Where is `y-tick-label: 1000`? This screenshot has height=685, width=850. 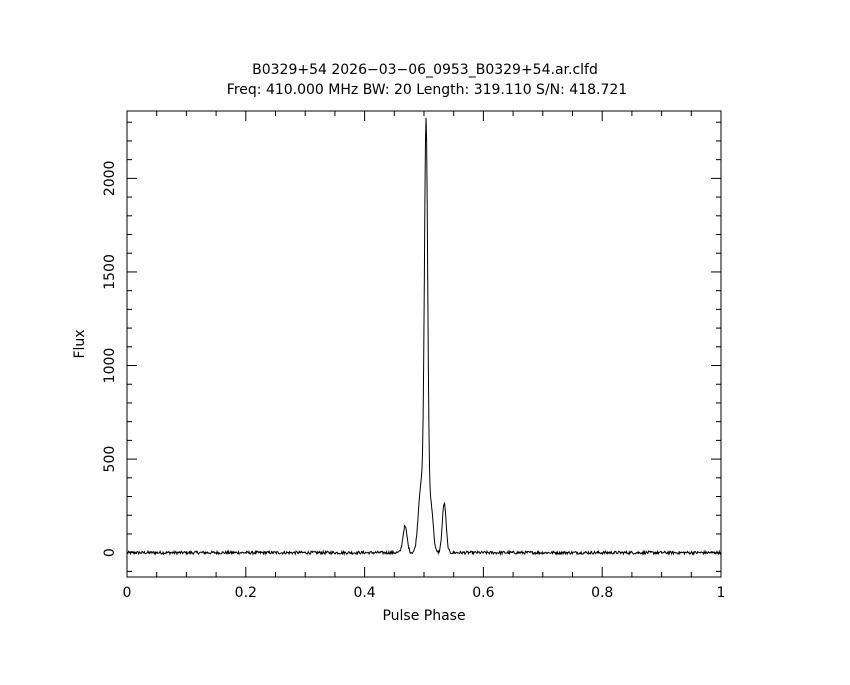
y-tick-label: 1000 is located at coordinates (110, 366).